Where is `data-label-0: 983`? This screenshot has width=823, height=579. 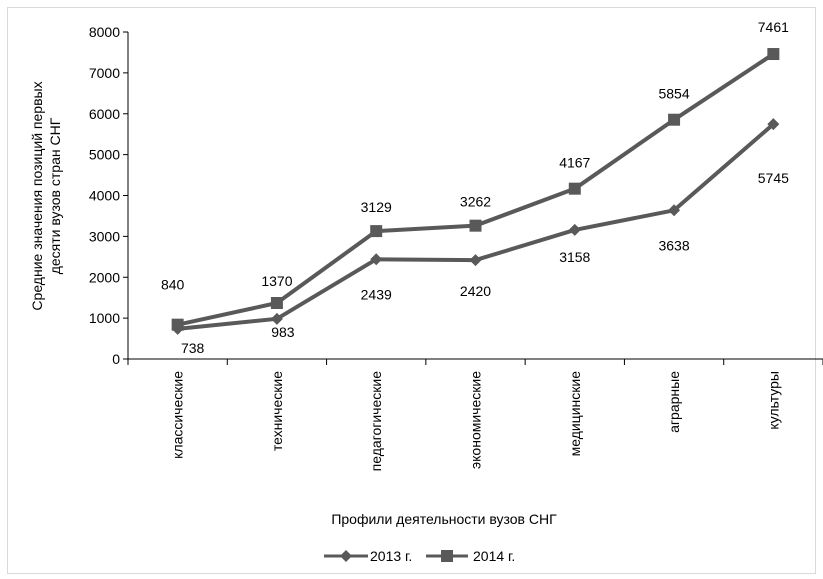 data-label-0: 983 is located at coordinates (283, 332).